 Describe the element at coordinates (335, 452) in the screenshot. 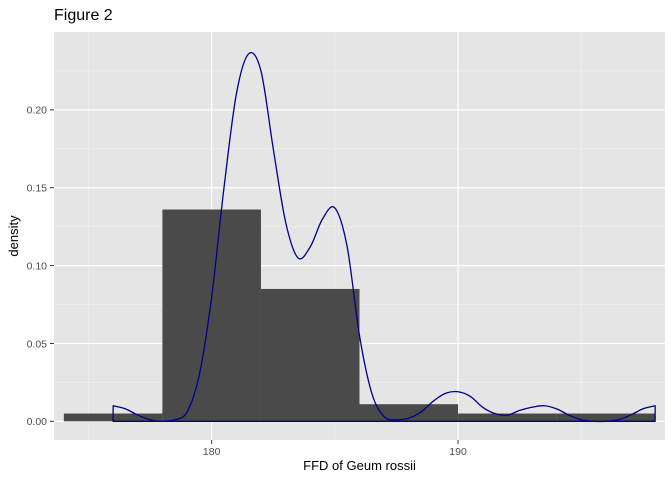

I see `x-tick-labels: 180 190` at that location.